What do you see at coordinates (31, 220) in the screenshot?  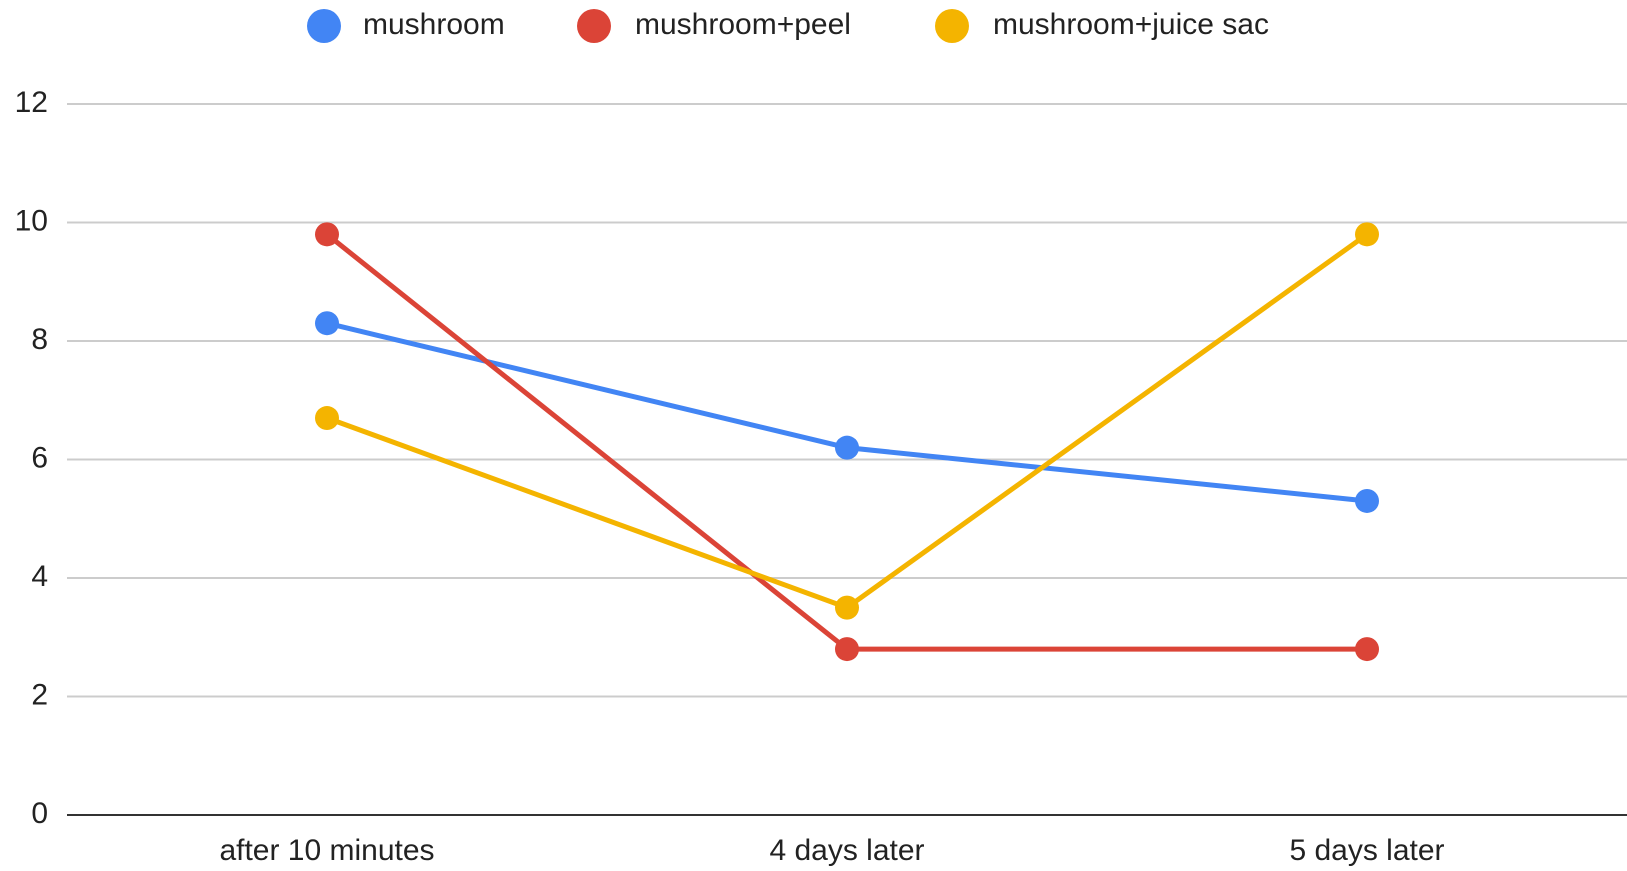 I see `y-tick-label: 10` at bounding box center [31, 220].